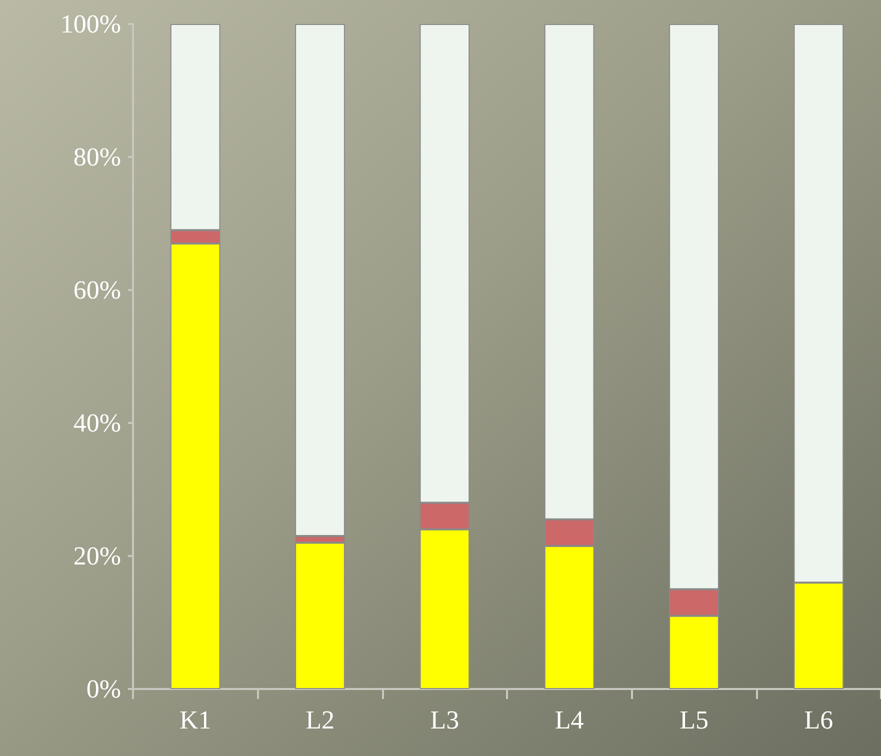  I want to click on y-tick-label: 100%, so click(90, 24).